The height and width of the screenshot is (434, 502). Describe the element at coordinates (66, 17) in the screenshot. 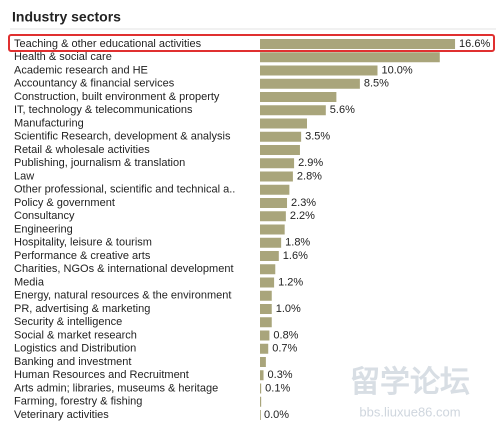

I see `chart-title: Industry sectors` at that location.